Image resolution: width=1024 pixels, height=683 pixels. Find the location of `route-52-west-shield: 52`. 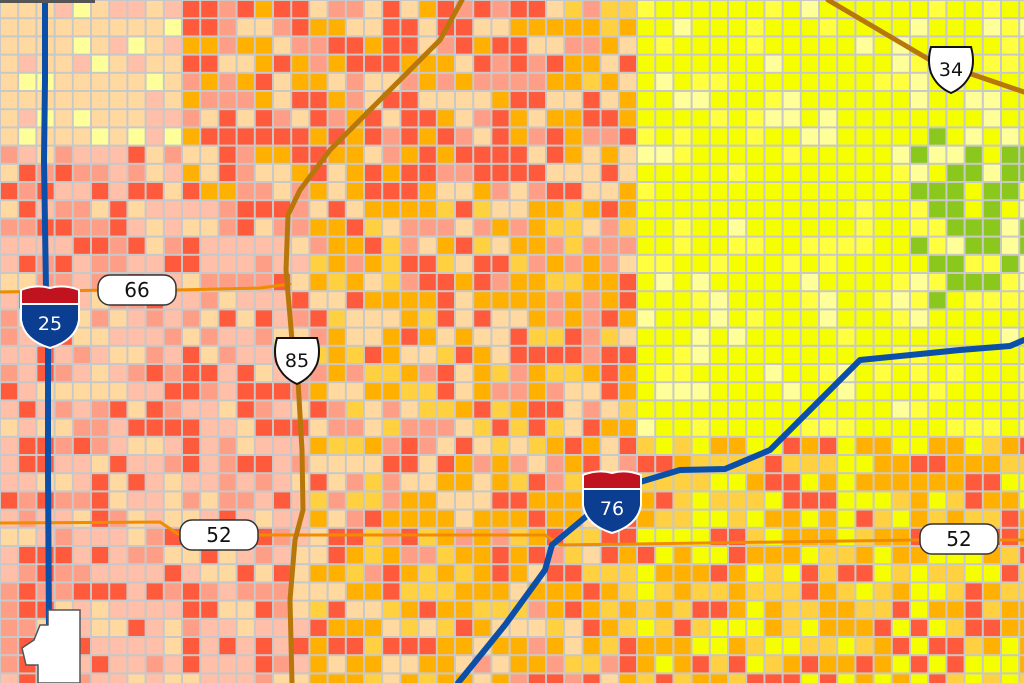

route-52-west-shield: 52 is located at coordinates (219, 535).